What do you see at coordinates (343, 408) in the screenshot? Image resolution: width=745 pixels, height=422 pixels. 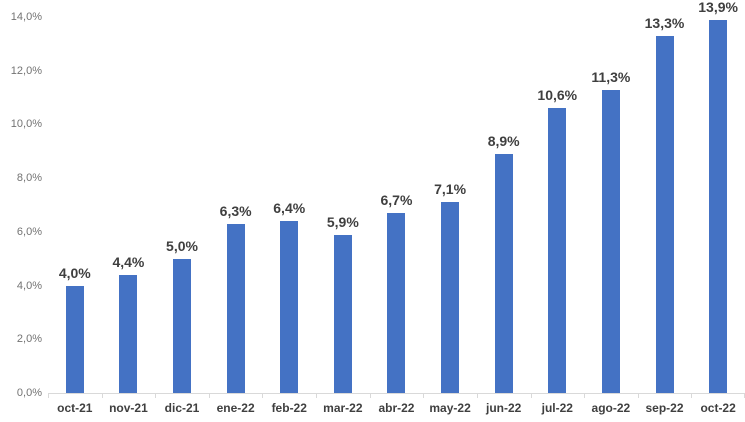 I see `x-axis-label: mar-22` at bounding box center [343, 408].